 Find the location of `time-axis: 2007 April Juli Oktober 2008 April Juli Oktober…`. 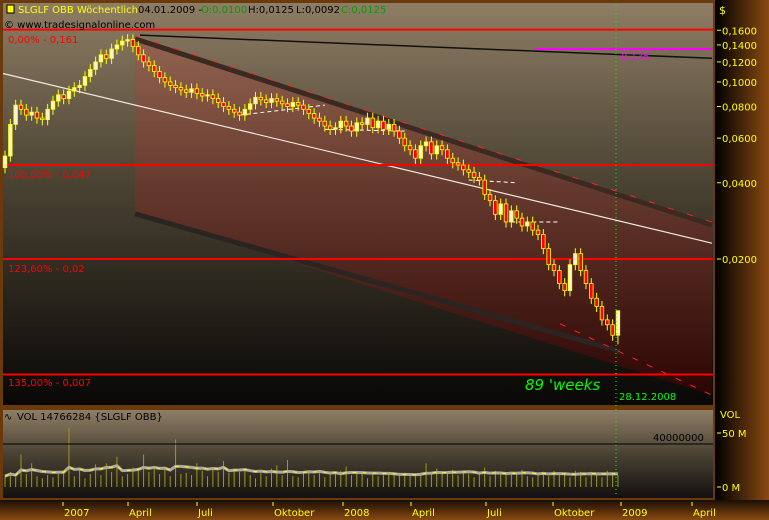

time-axis: 2007 April Juli Oktober 2008 April Juli Oktober… is located at coordinates (389, 510).